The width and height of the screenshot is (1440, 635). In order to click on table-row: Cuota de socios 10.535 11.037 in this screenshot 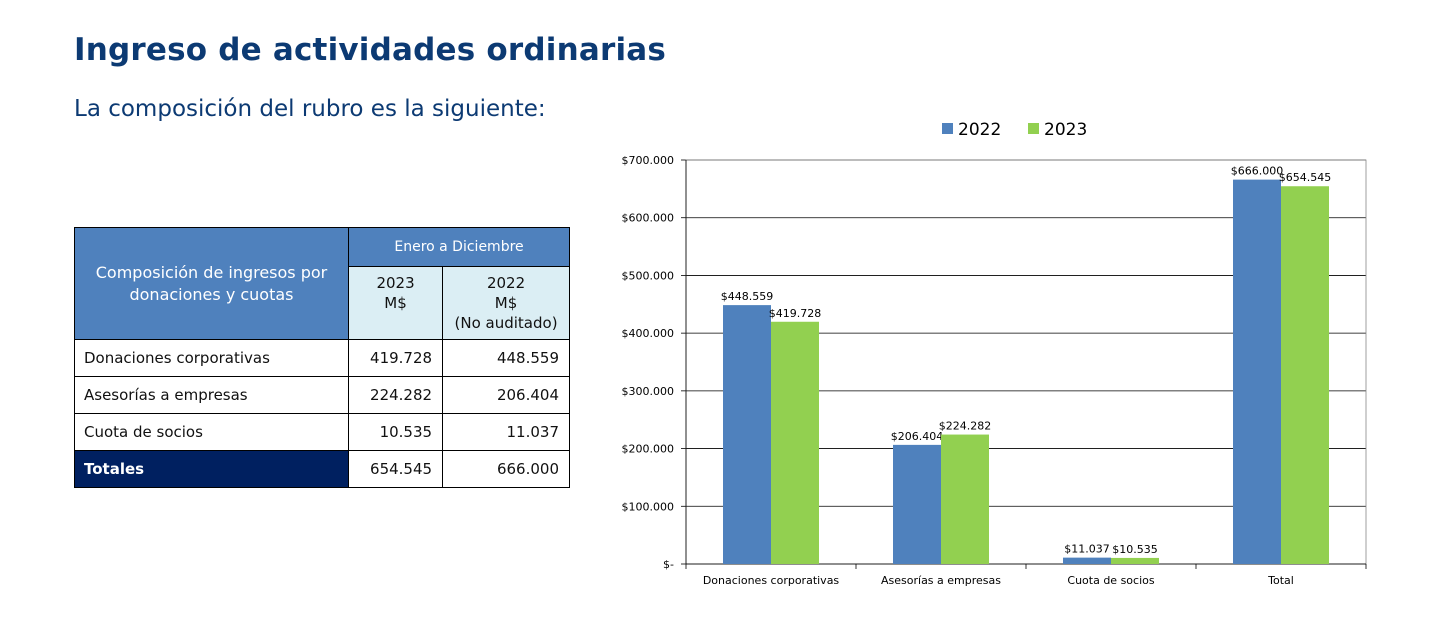, I will do `click(322, 432)`.